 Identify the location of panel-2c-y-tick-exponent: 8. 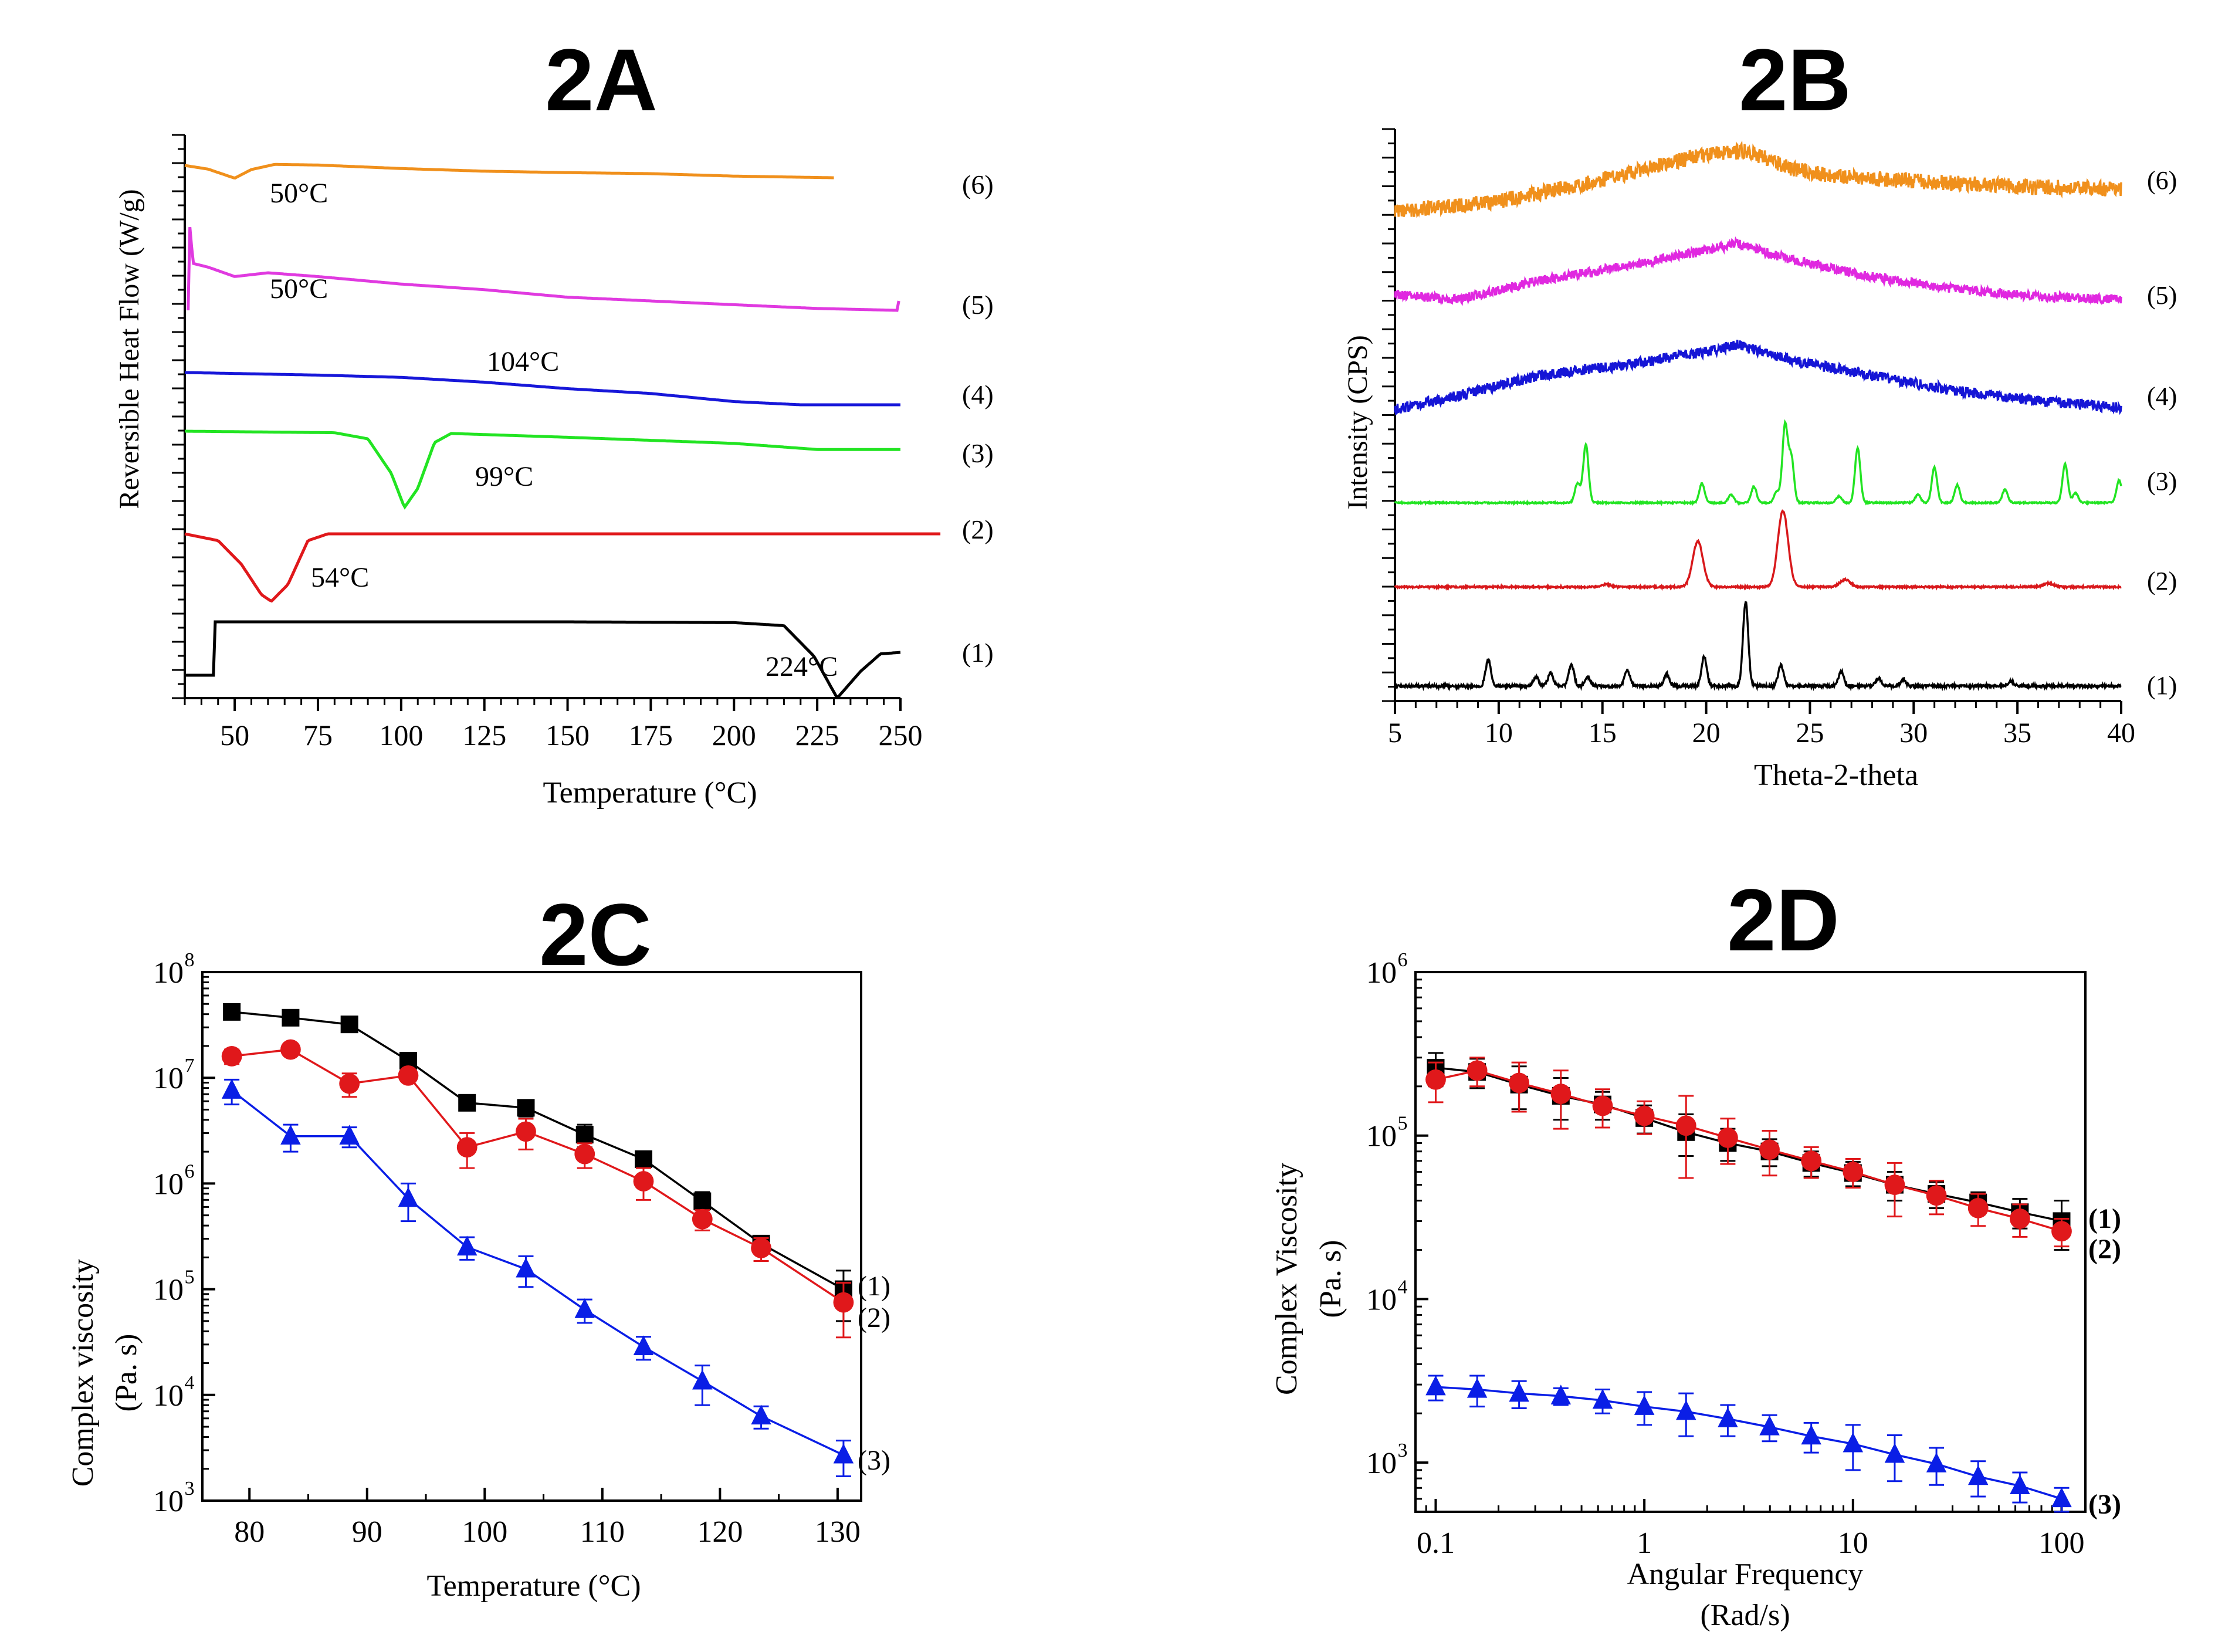
(190, 960).